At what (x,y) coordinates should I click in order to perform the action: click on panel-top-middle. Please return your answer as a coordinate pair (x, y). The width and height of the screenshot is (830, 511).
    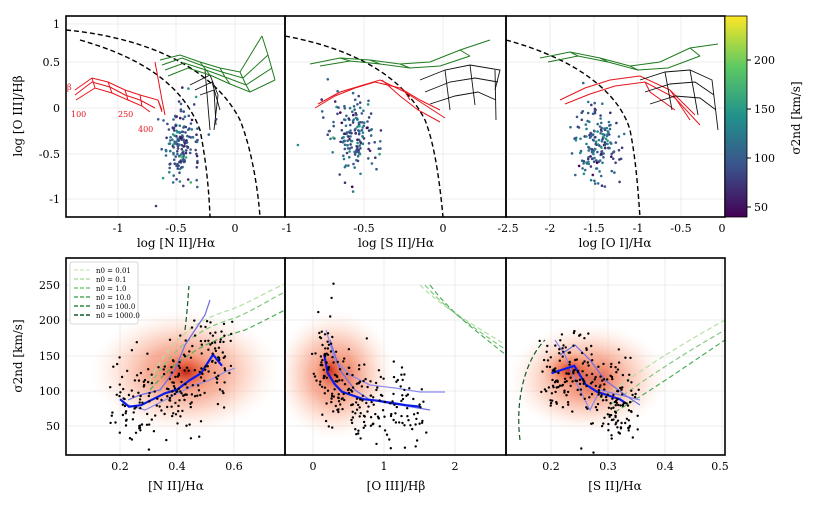
    Looking at the image, I should click on (395, 116).